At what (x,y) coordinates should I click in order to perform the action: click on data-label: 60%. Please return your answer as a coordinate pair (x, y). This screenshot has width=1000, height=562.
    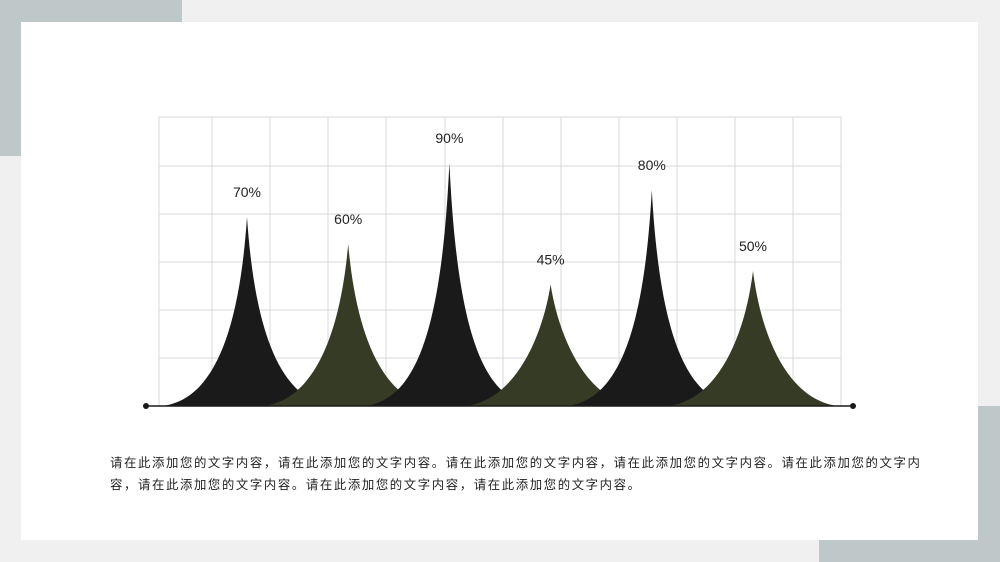
    Looking at the image, I should click on (348, 219).